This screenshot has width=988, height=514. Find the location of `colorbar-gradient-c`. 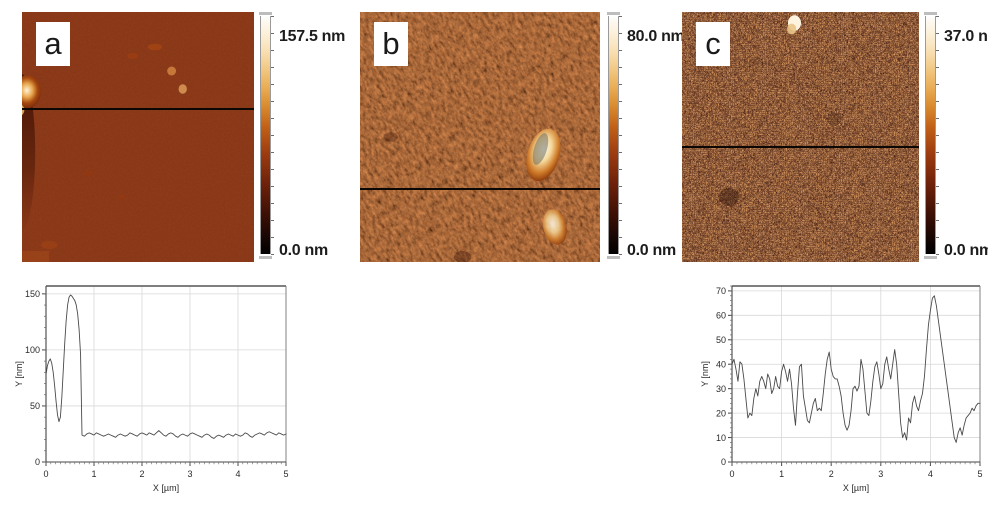

colorbar-gradient-c is located at coordinates (930, 135).